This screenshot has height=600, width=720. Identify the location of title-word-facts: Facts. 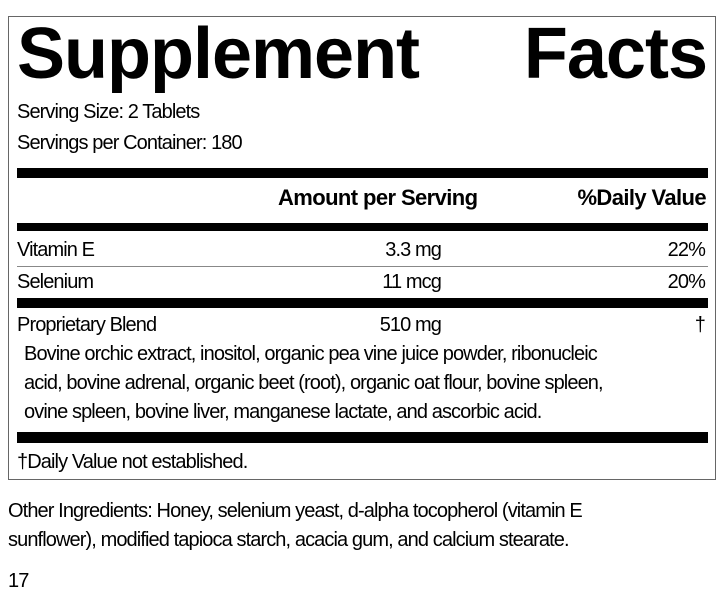
(615, 54).